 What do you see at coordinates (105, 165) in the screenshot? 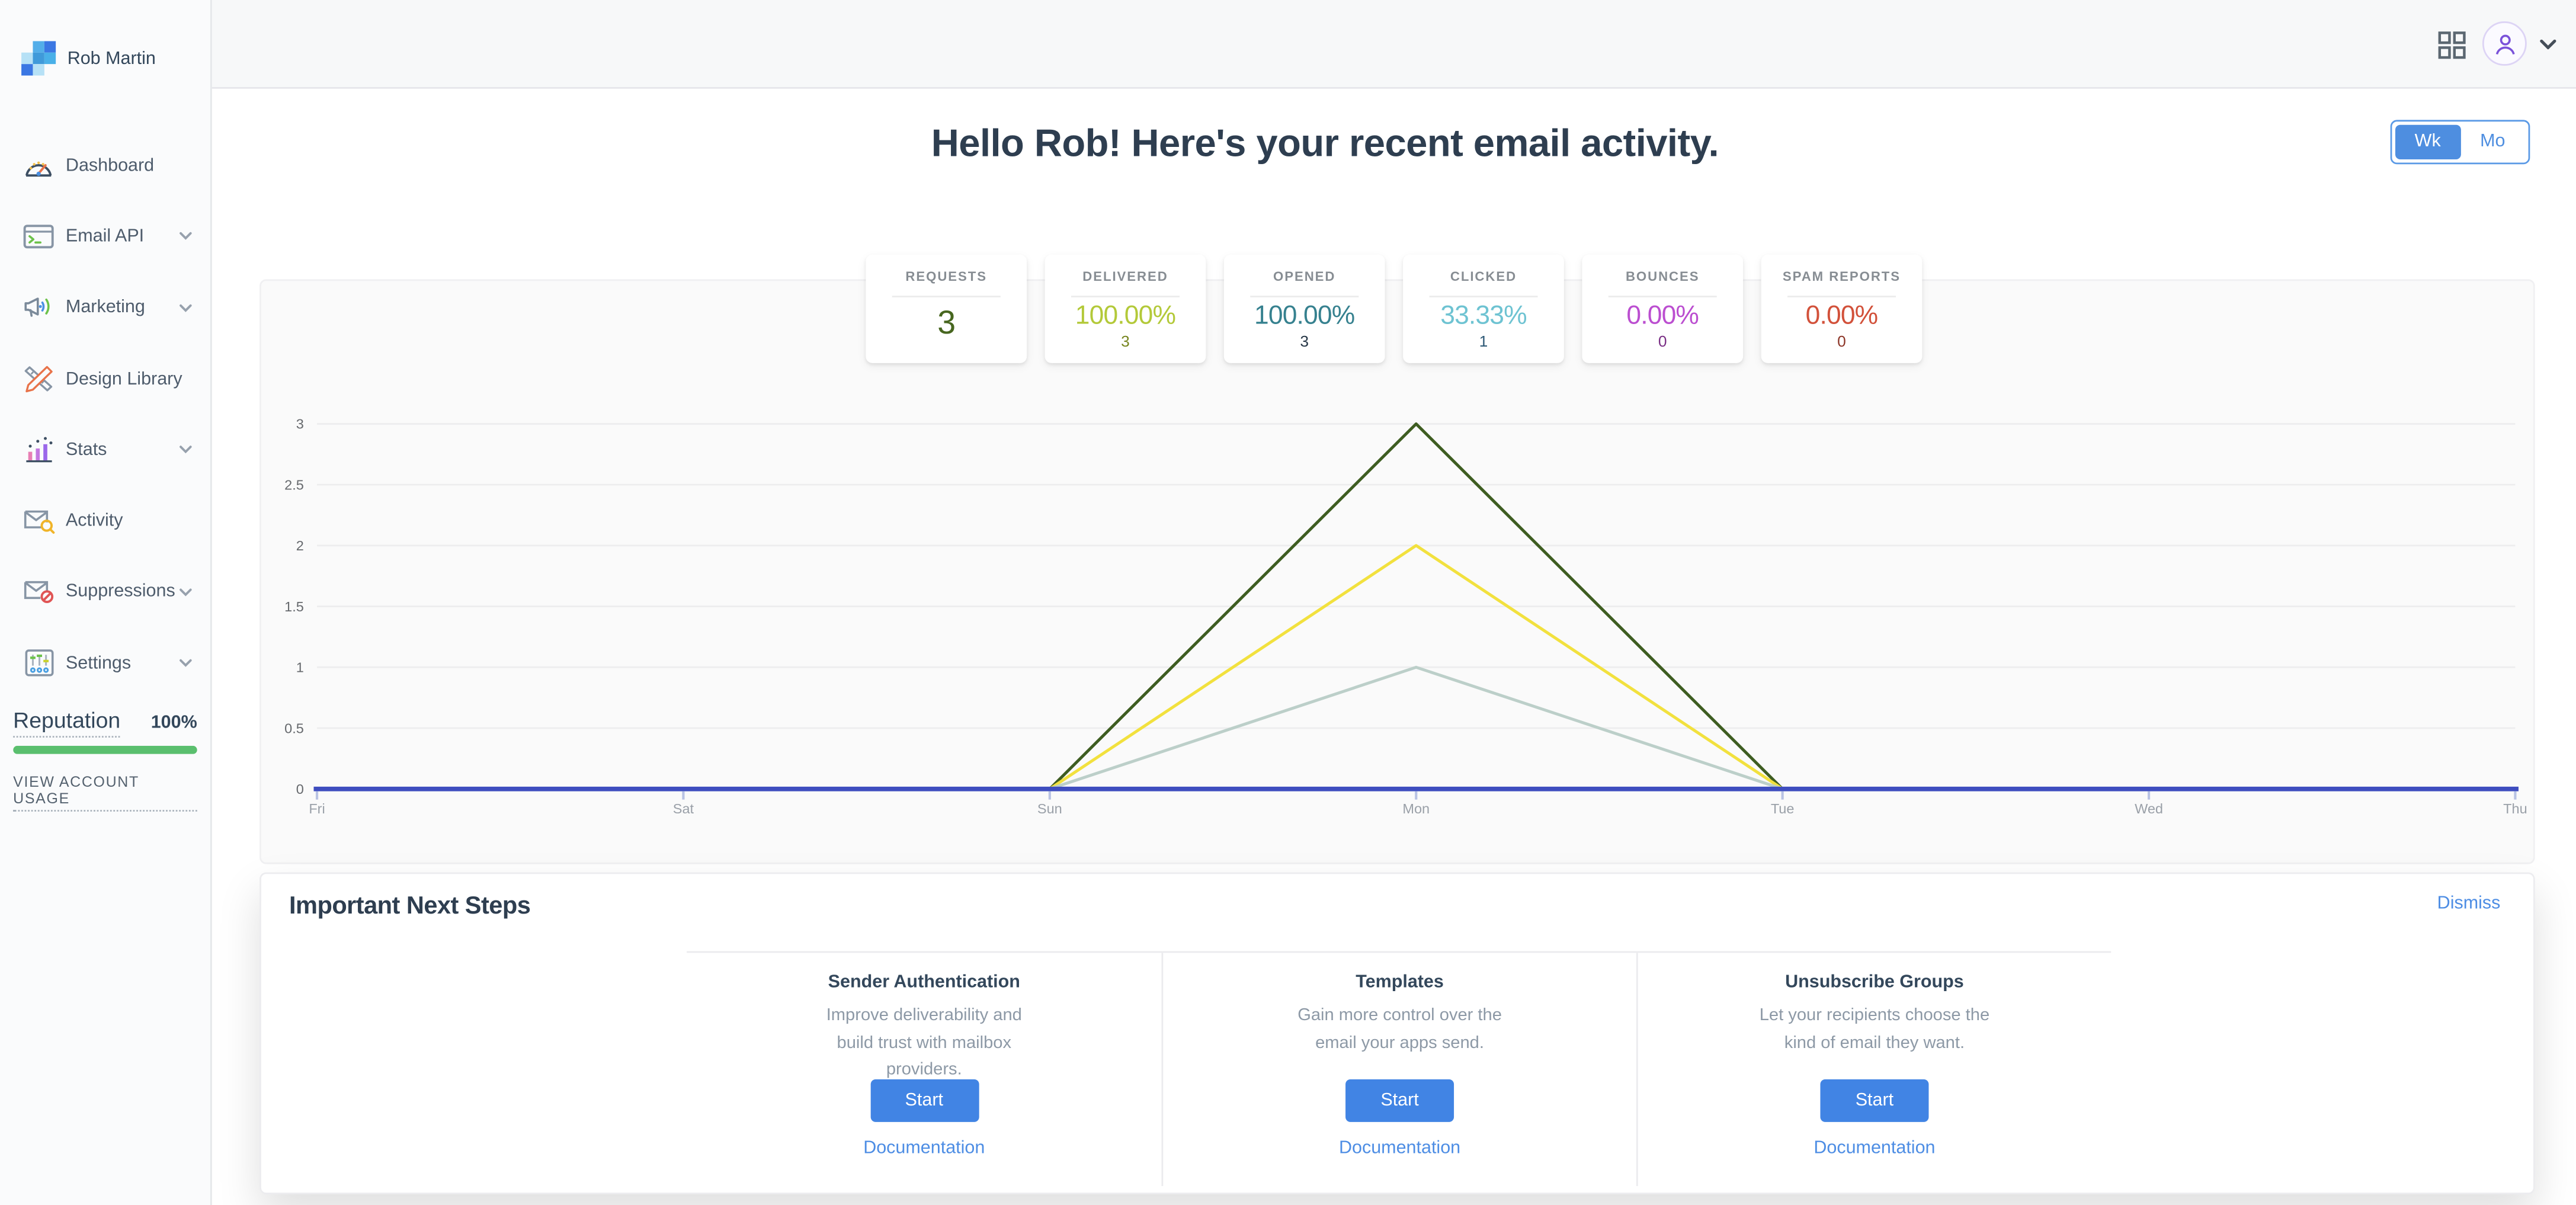
I see `sidebar-item-dashboard: Dashboard` at bounding box center [105, 165].